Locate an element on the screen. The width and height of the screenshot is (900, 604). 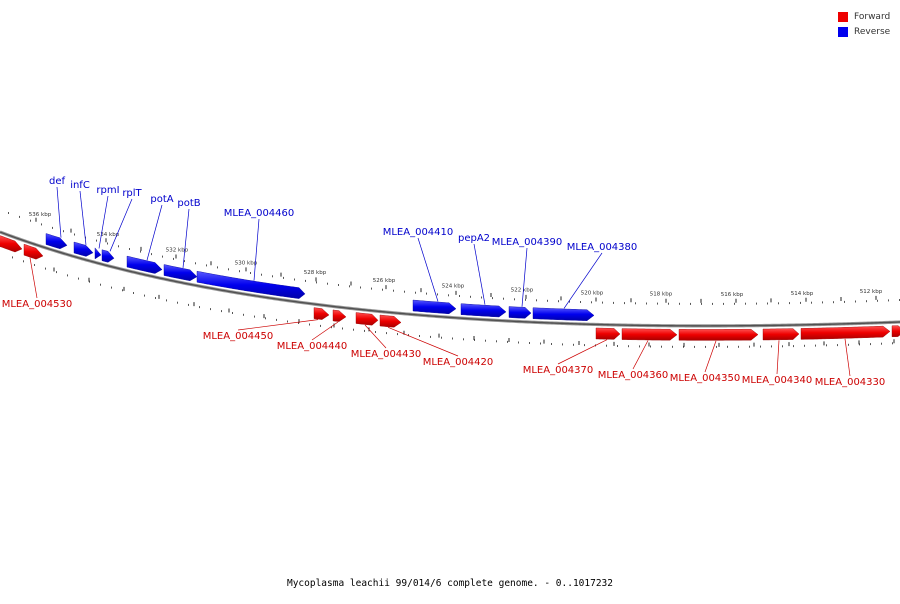
legend-label: Reverse is located at coordinates (872, 31).